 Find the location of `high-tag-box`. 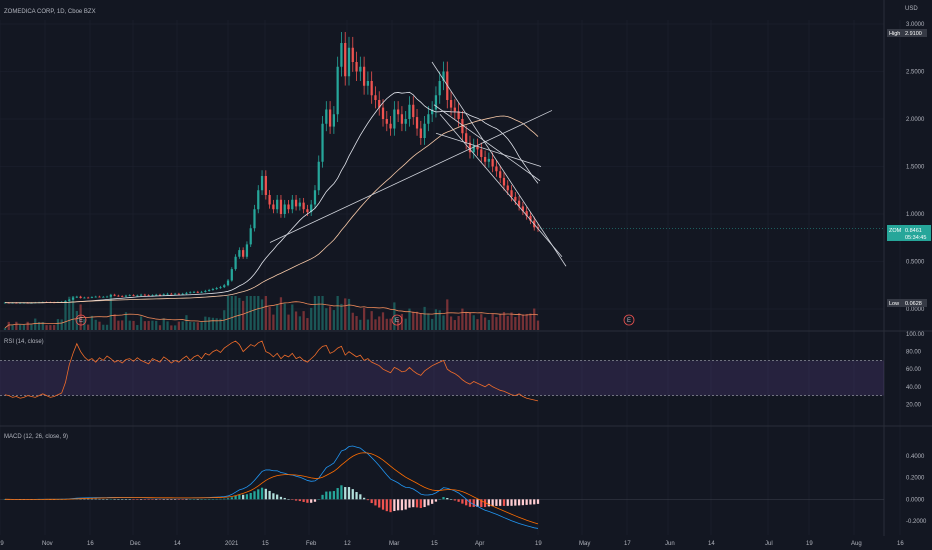

high-tag-box is located at coordinates (907, 33).